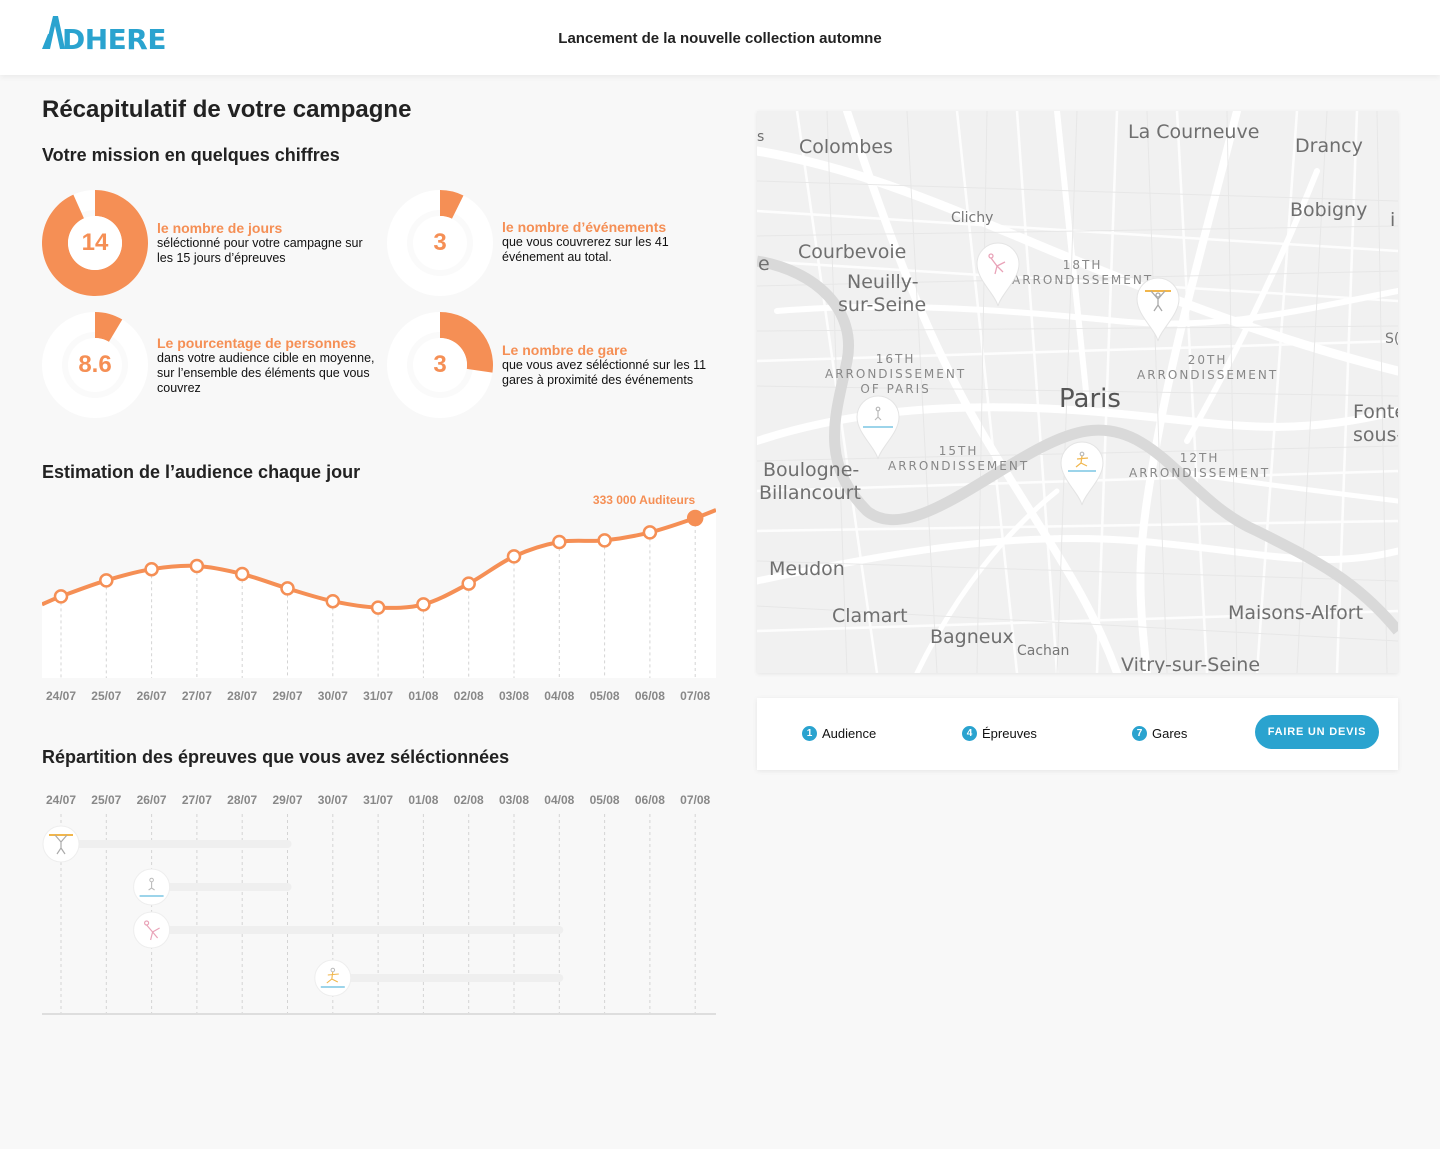  What do you see at coordinates (1375, 435) in the screenshot?
I see `map-city-label: sous-` at bounding box center [1375, 435].